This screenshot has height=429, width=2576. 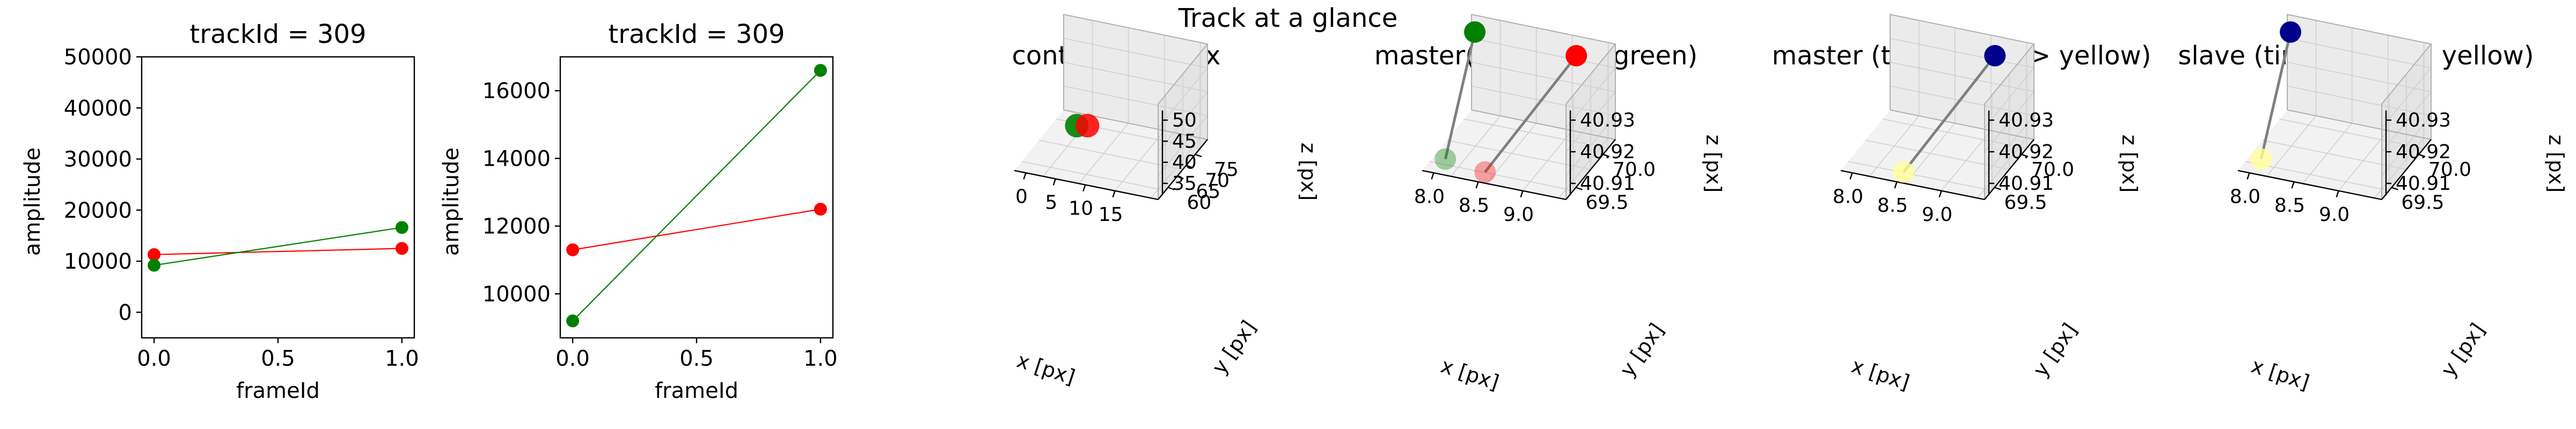 What do you see at coordinates (1474, 206) in the screenshot?
I see `chart-4-xtick-label: 8.5` at bounding box center [1474, 206].